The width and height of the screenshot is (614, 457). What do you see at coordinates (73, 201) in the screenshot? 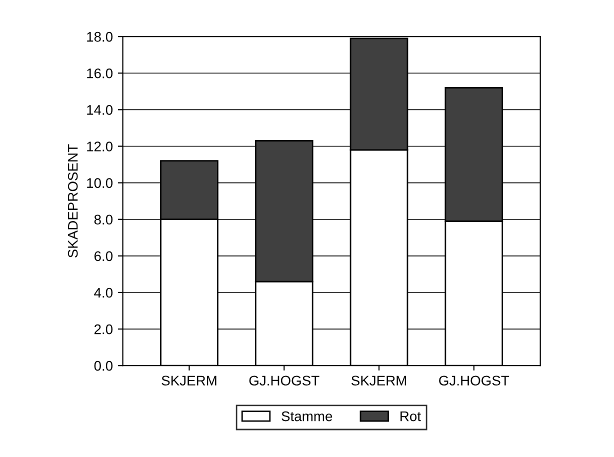
I see `y-axis-title: SKADEPROSENT` at bounding box center [73, 201].